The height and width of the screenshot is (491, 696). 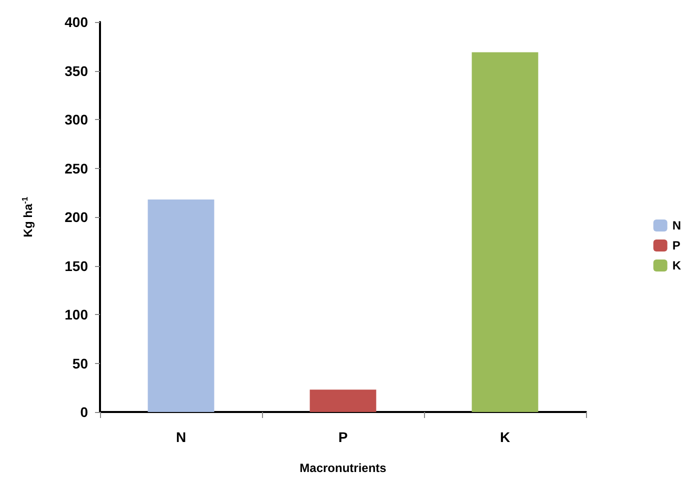 I want to click on y-tick-label: 50, so click(x=80, y=363).